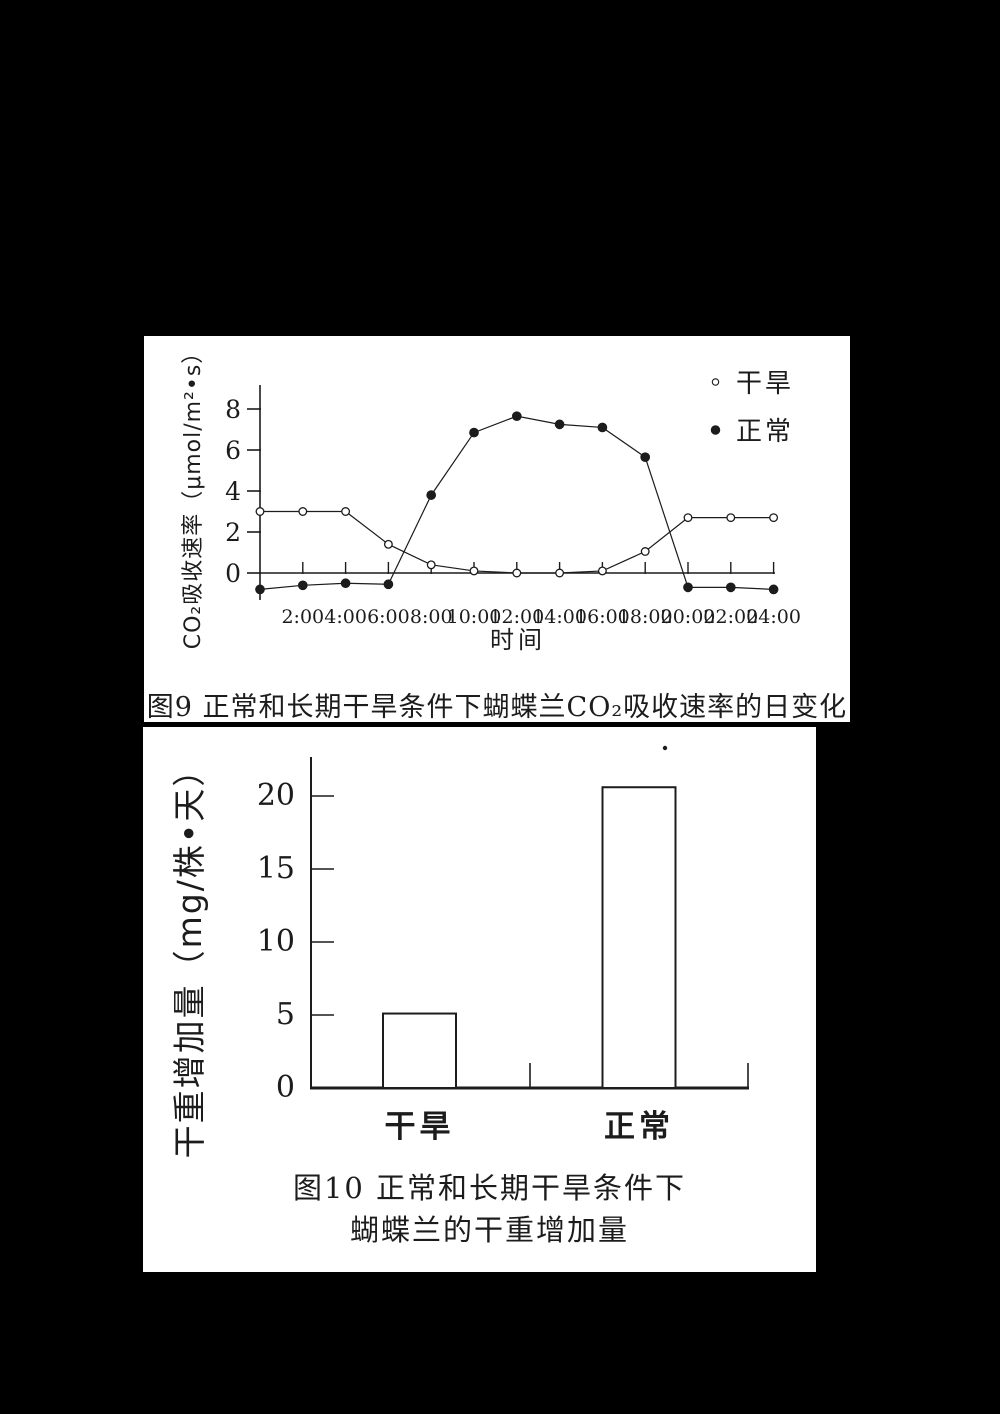 This screenshot has width=1000, height=1414. I want to click on fig9-y-axis-title: CO₂吸收速率（μmol/m²•s）, so click(193, 495).